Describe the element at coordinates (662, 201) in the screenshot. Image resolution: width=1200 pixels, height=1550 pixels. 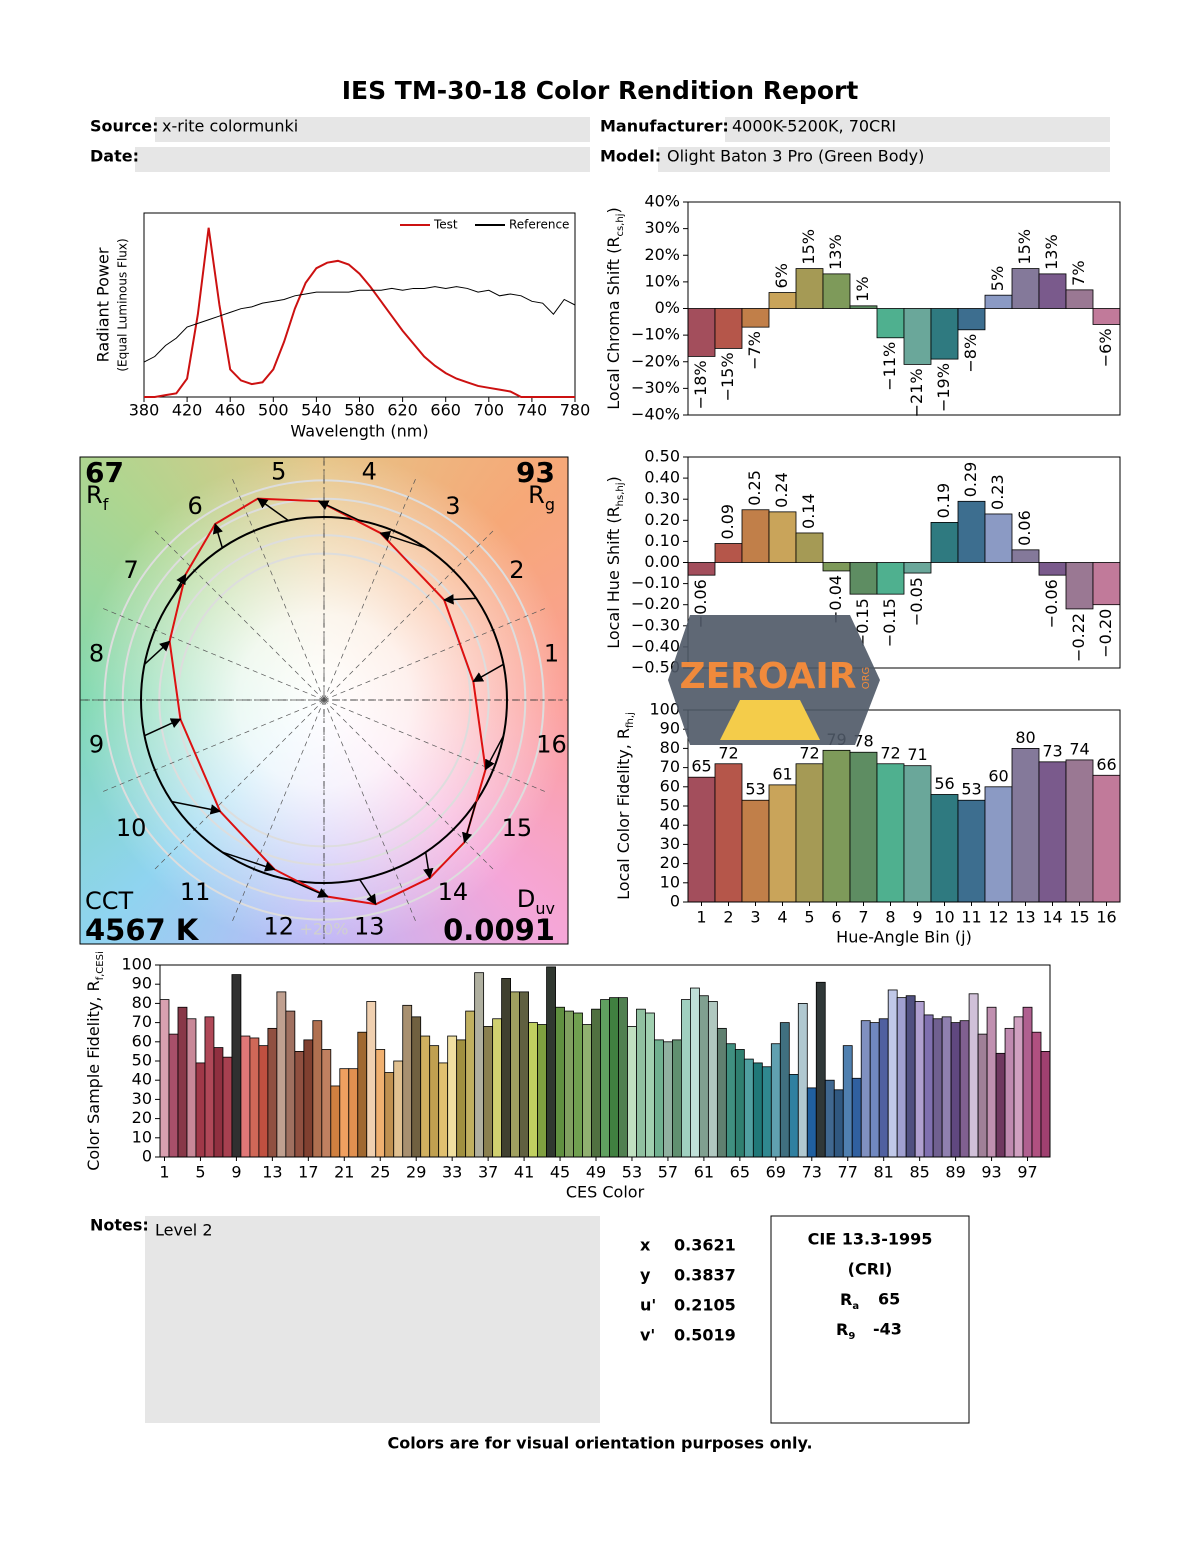
I see `y-tick-label: 40%` at that location.